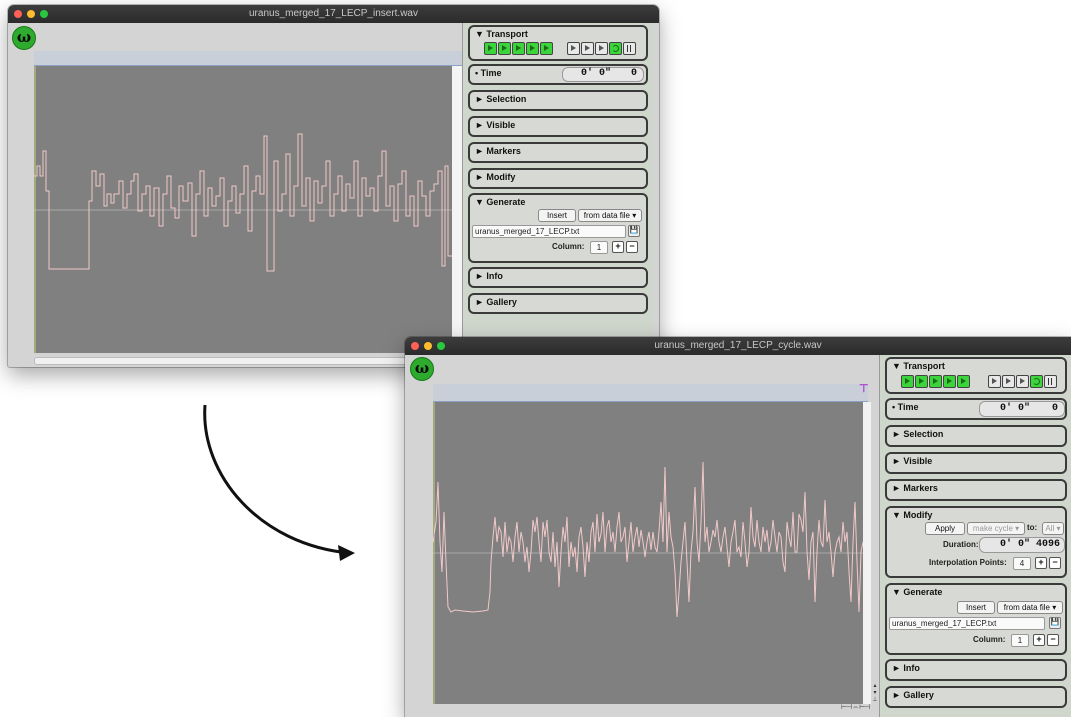  Describe the element at coordinates (495, 177) in the screenshot. I see `modify-title: ► Modify` at that location.